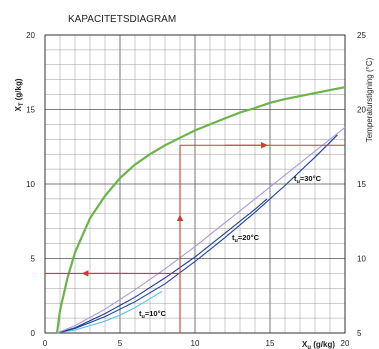  Describe the element at coordinates (249, 237) in the screenshot. I see `curve-label-value: =20°C` at that location.